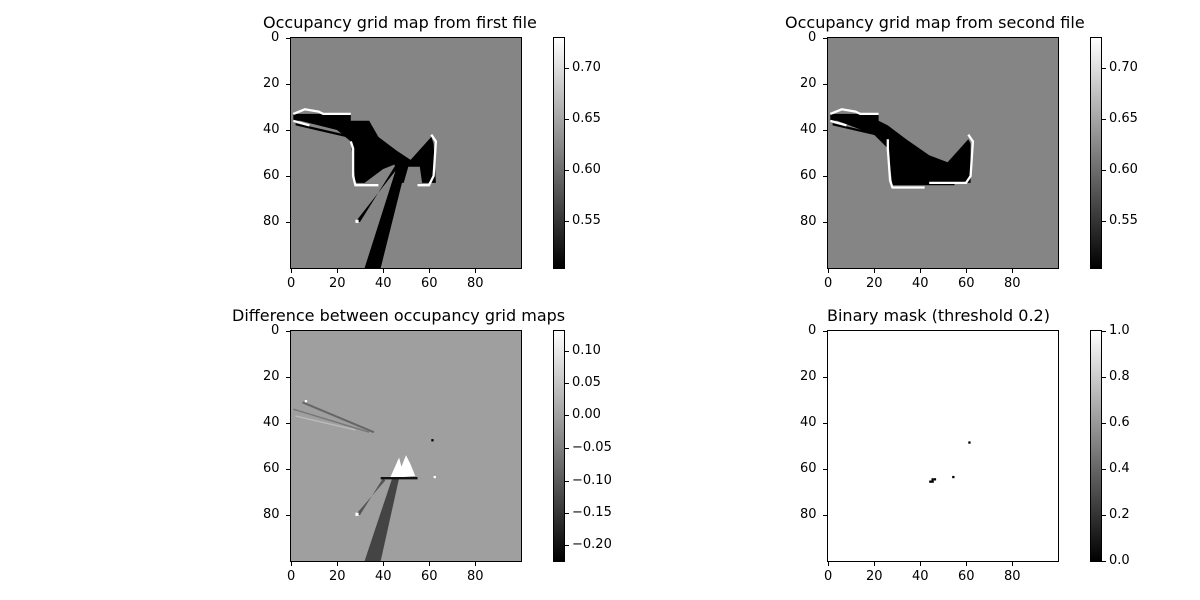  Describe the element at coordinates (1119, 376) in the screenshot. I see `colorbar-tick-label: 0.8` at that location.